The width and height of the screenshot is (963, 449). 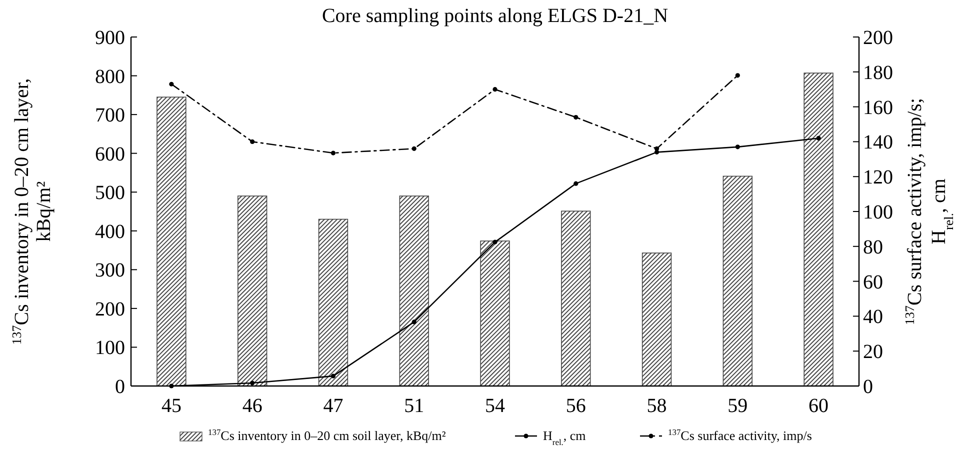 I want to click on y-tick-label: 100, so click(x=110, y=348).